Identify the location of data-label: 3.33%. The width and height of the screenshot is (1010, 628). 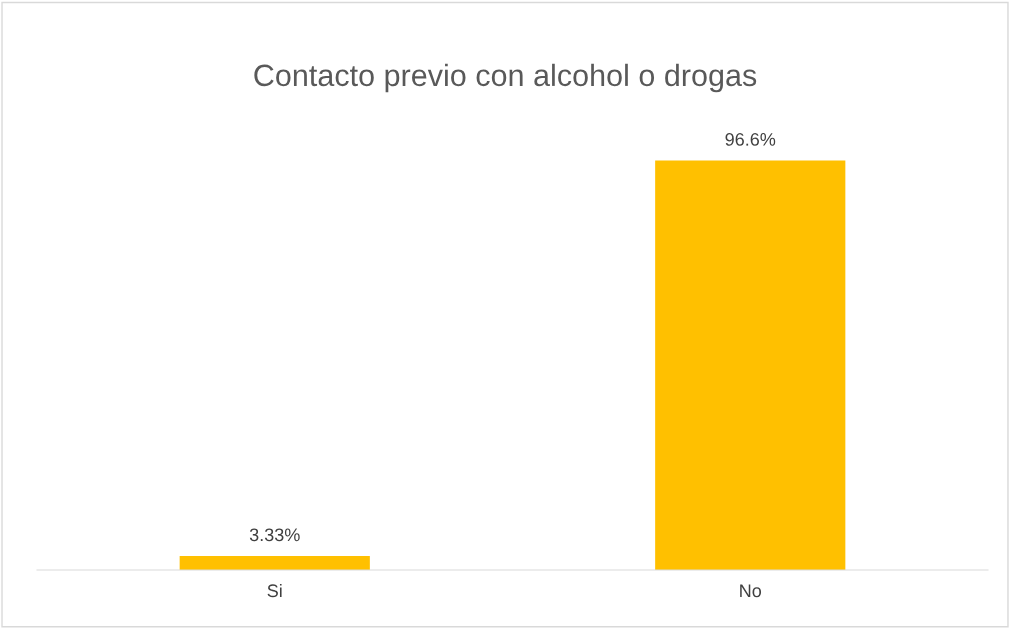
(274, 535).